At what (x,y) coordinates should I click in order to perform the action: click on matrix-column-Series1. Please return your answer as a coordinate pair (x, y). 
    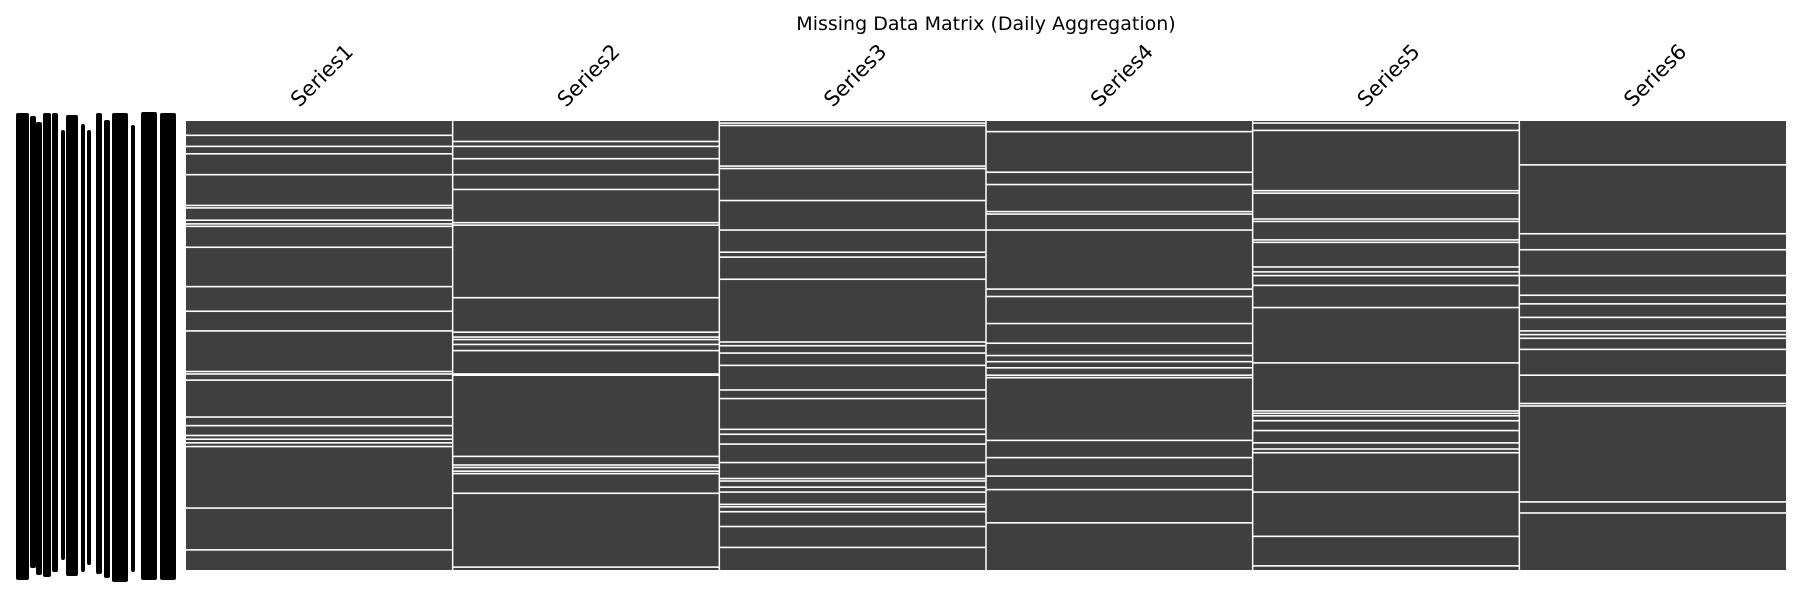
    Looking at the image, I should click on (319, 345).